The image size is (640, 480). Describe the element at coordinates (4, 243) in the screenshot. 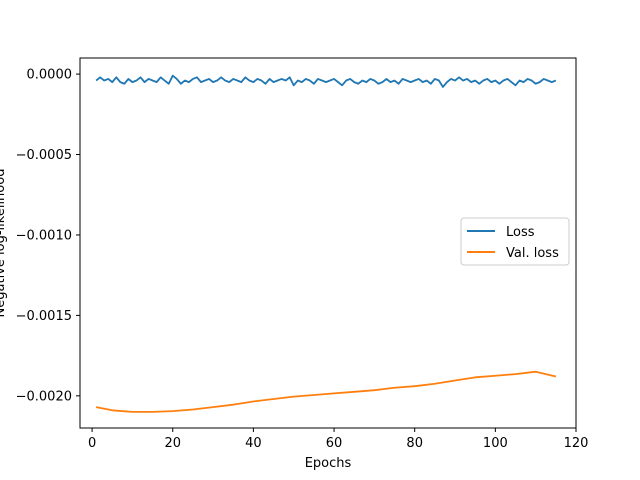

I see `y-axis-label: Negative log-likelihood` at that location.